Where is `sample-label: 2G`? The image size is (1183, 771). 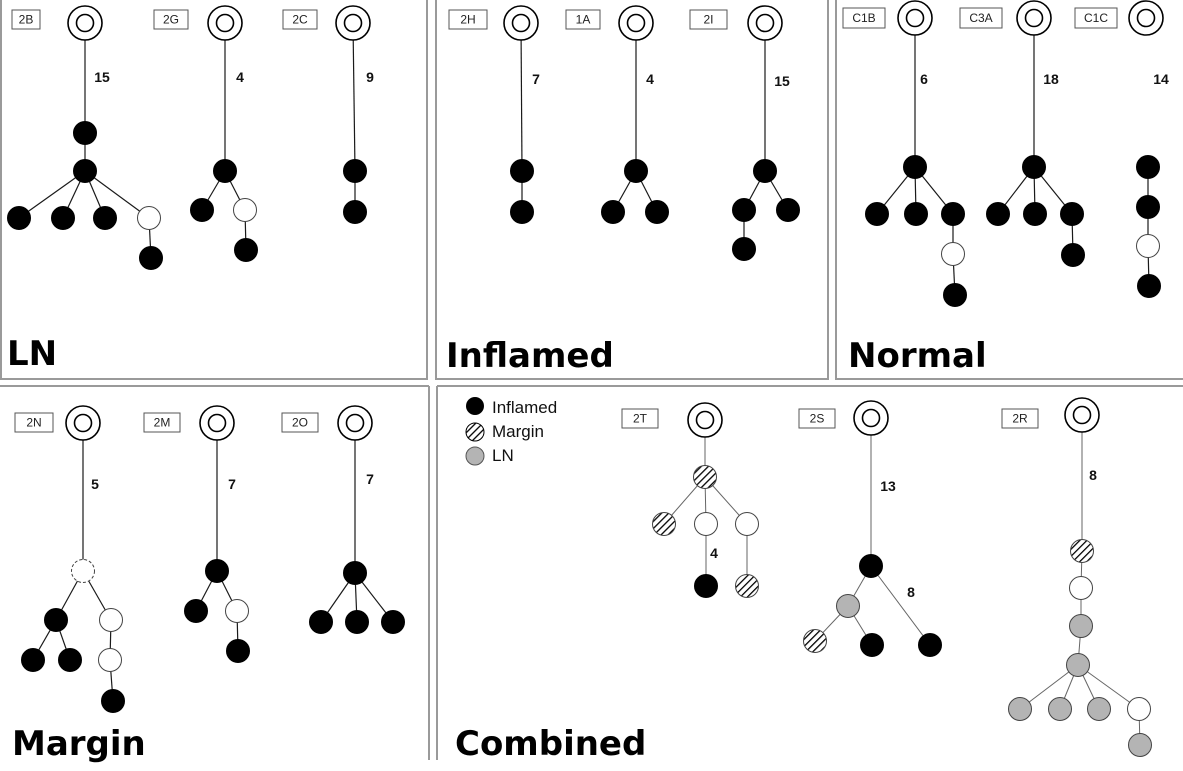
sample-label: 2G is located at coordinates (171, 20).